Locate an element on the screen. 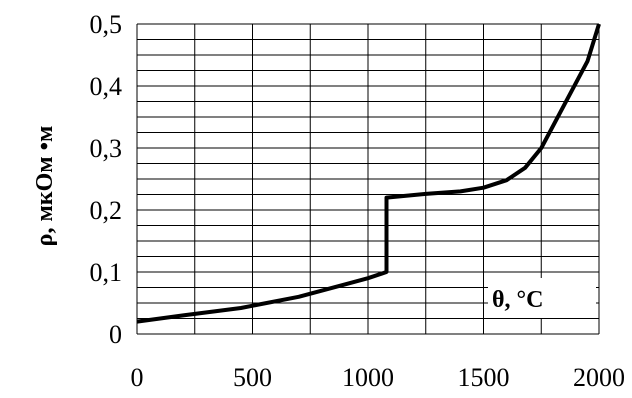 Image resolution: width=632 pixels, height=398 pixels. x-tick-labels: 0 500 1000 1500 2000 is located at coordinates (378, 377).